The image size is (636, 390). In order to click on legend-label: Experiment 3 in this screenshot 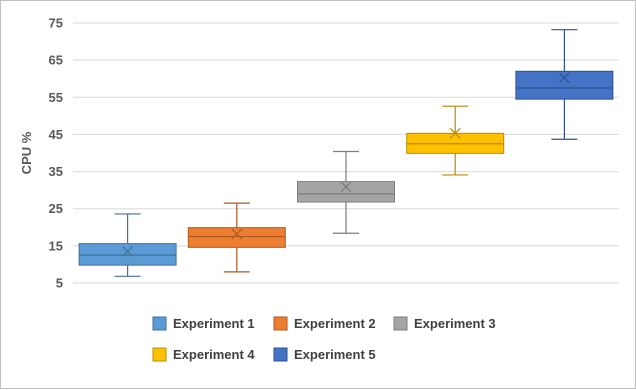, I will do `click(455, 323)`.